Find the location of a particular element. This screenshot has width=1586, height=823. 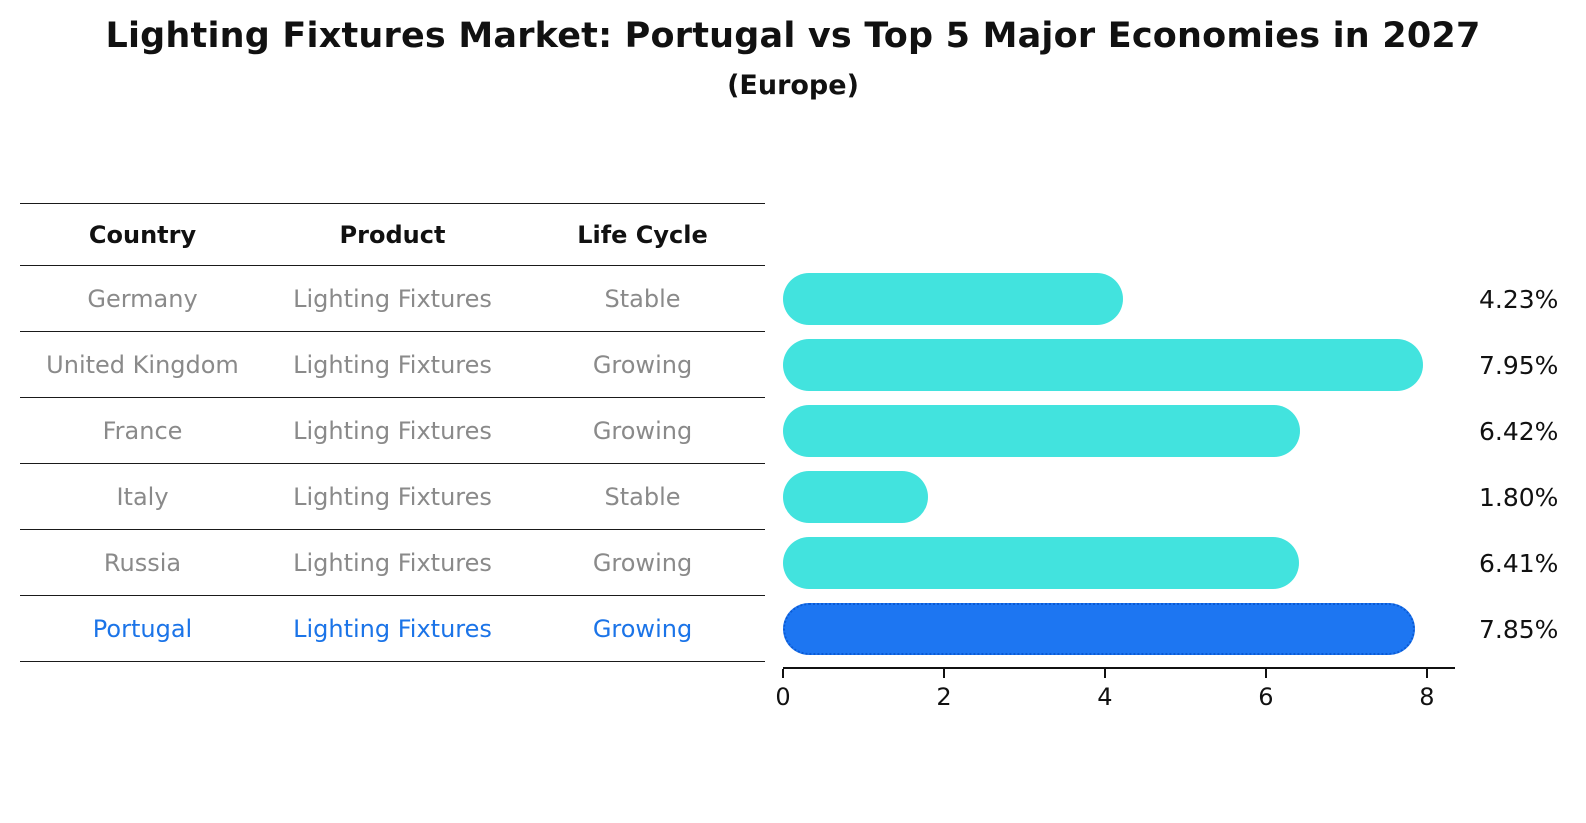

table-header-row: Country Product Life Cycle is located at coordinates (793, 234).